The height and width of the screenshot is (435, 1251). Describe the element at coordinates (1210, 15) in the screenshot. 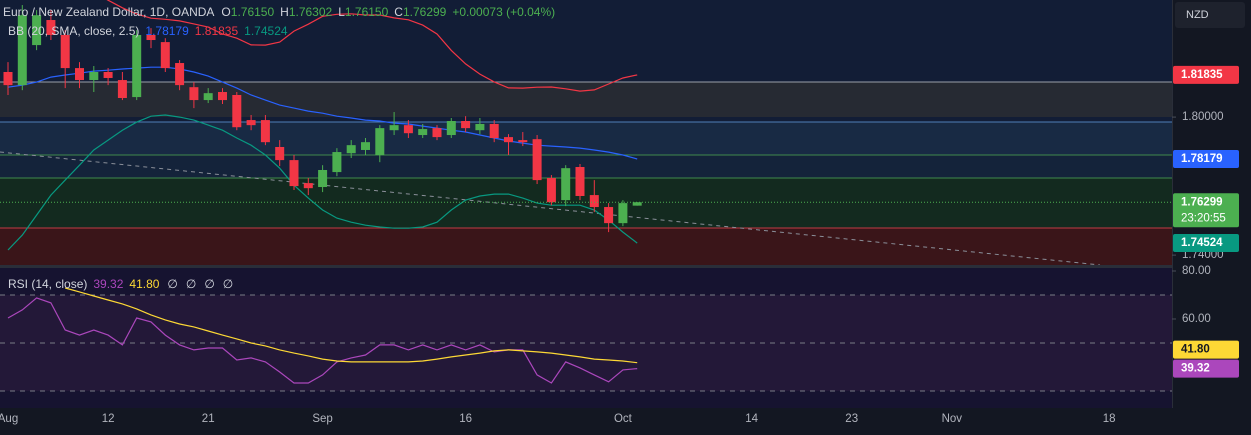

I see `currency-button` at that location.